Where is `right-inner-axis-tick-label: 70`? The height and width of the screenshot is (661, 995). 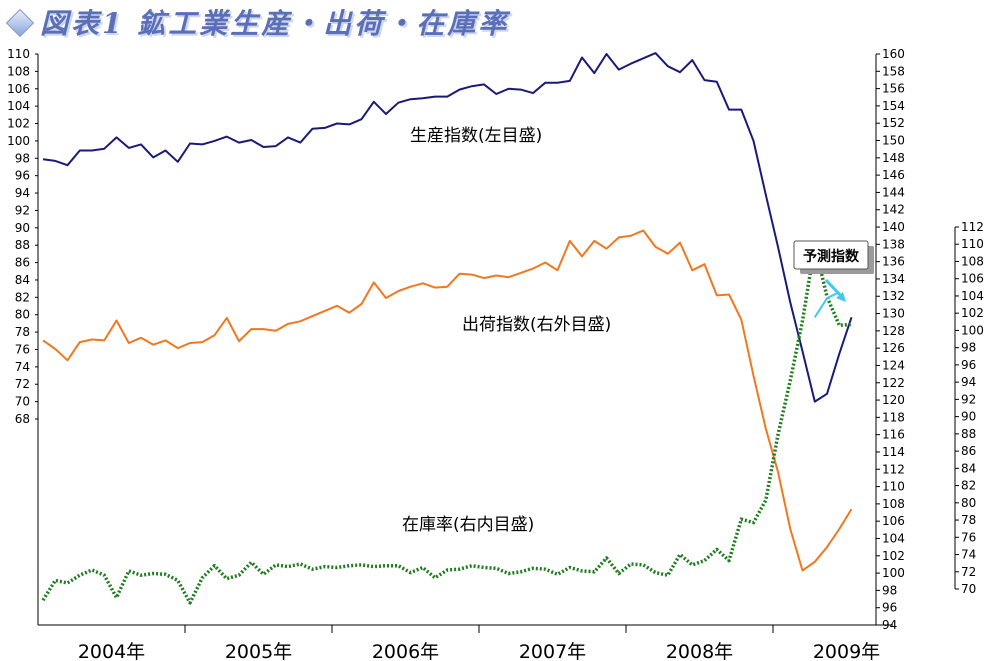
right-inner-axis-tick-label: 70 is located at coordinates (968, 589).